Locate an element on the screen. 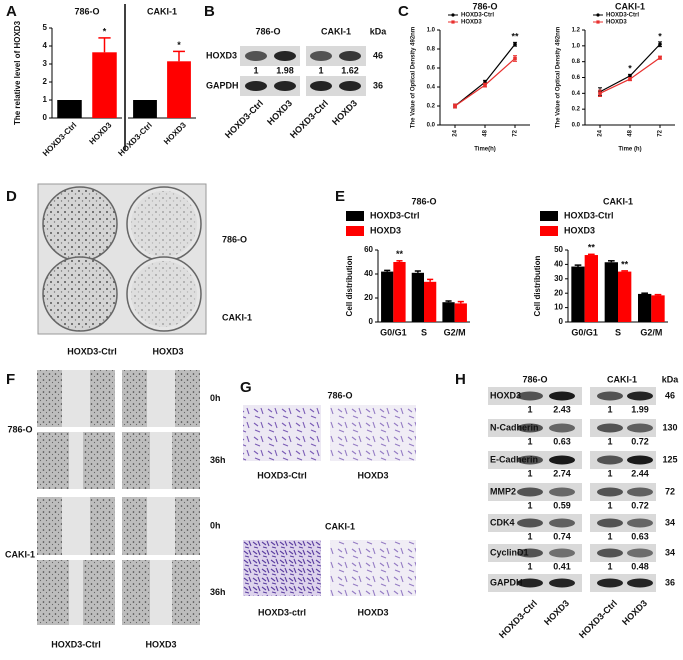 This screenshot has width=683, height=660. protein-label: GAPDH is located at coordinates (506, 582).